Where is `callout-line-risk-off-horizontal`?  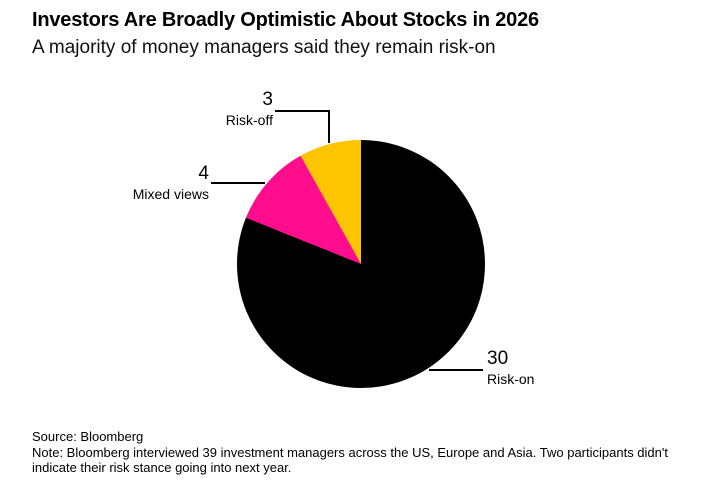 callout-line-risk-off-horizontal is located at coordinates (302, 111).